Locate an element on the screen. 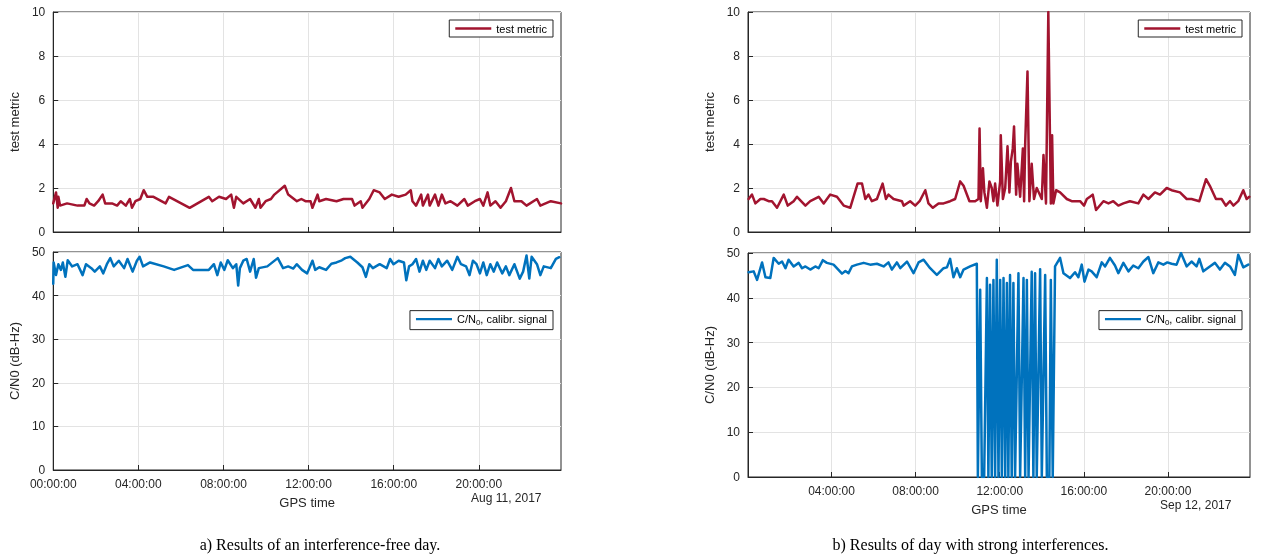 This screenshot has width=1261, height=554. x-tick-label: 00:00:00 is located at coordinates (53, 484).